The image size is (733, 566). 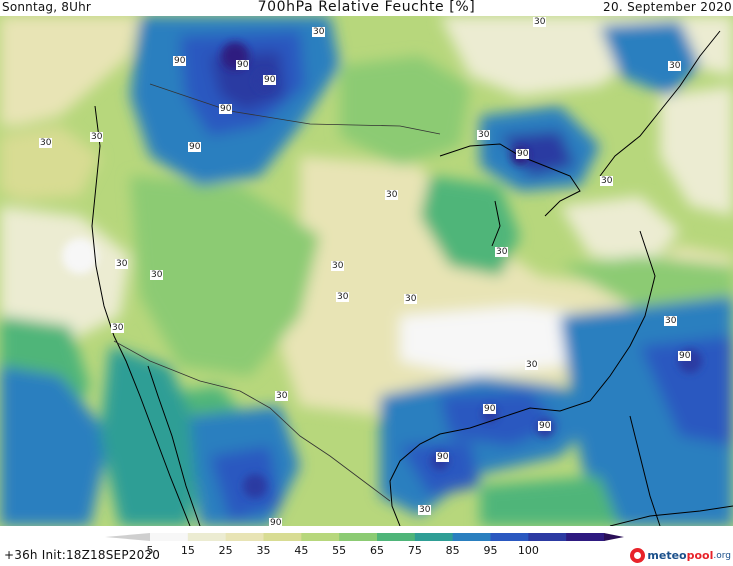 I want to click on map-title: 700hPa Relative Feuchte [%], so click(x=366, y=7).